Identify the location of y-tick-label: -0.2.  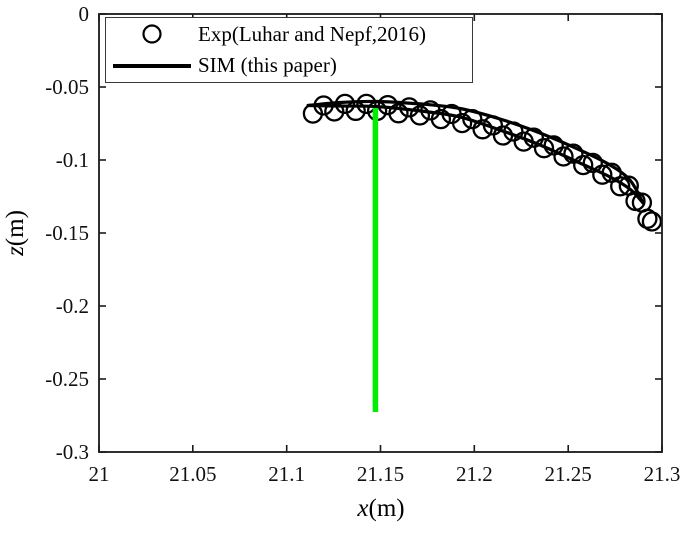
(72, 306).